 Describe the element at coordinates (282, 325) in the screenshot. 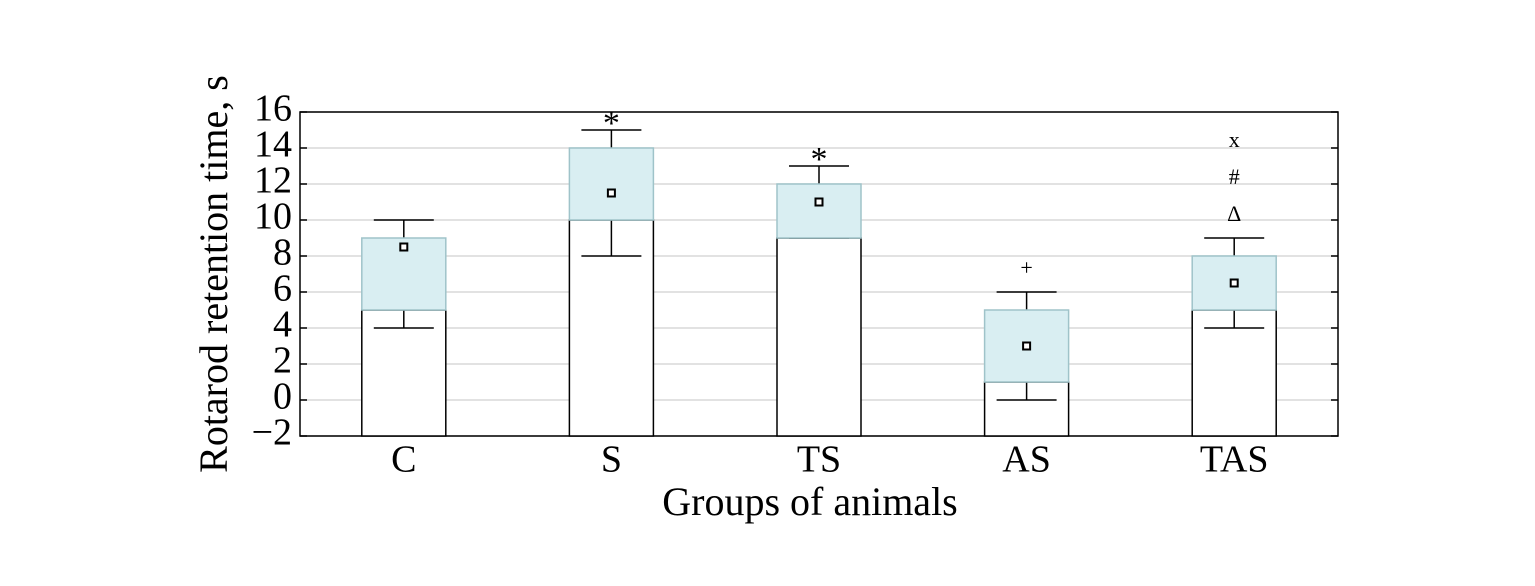

I see `y-tick-label: 4` at that location.